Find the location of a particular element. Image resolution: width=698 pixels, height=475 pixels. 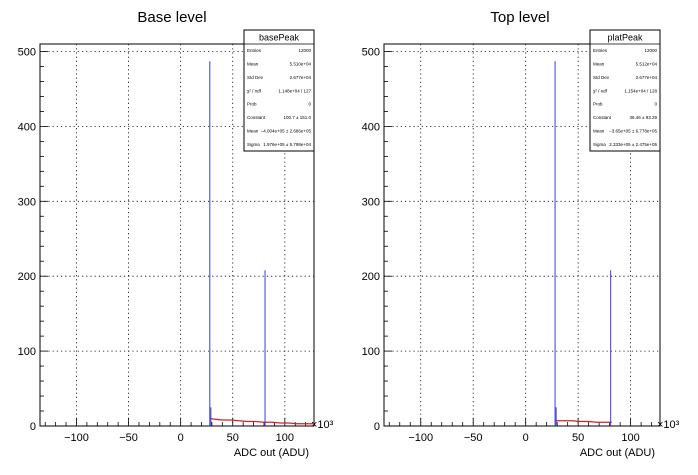

stats-row-value: 5.510e+04 is located at coordinates (301, 64).